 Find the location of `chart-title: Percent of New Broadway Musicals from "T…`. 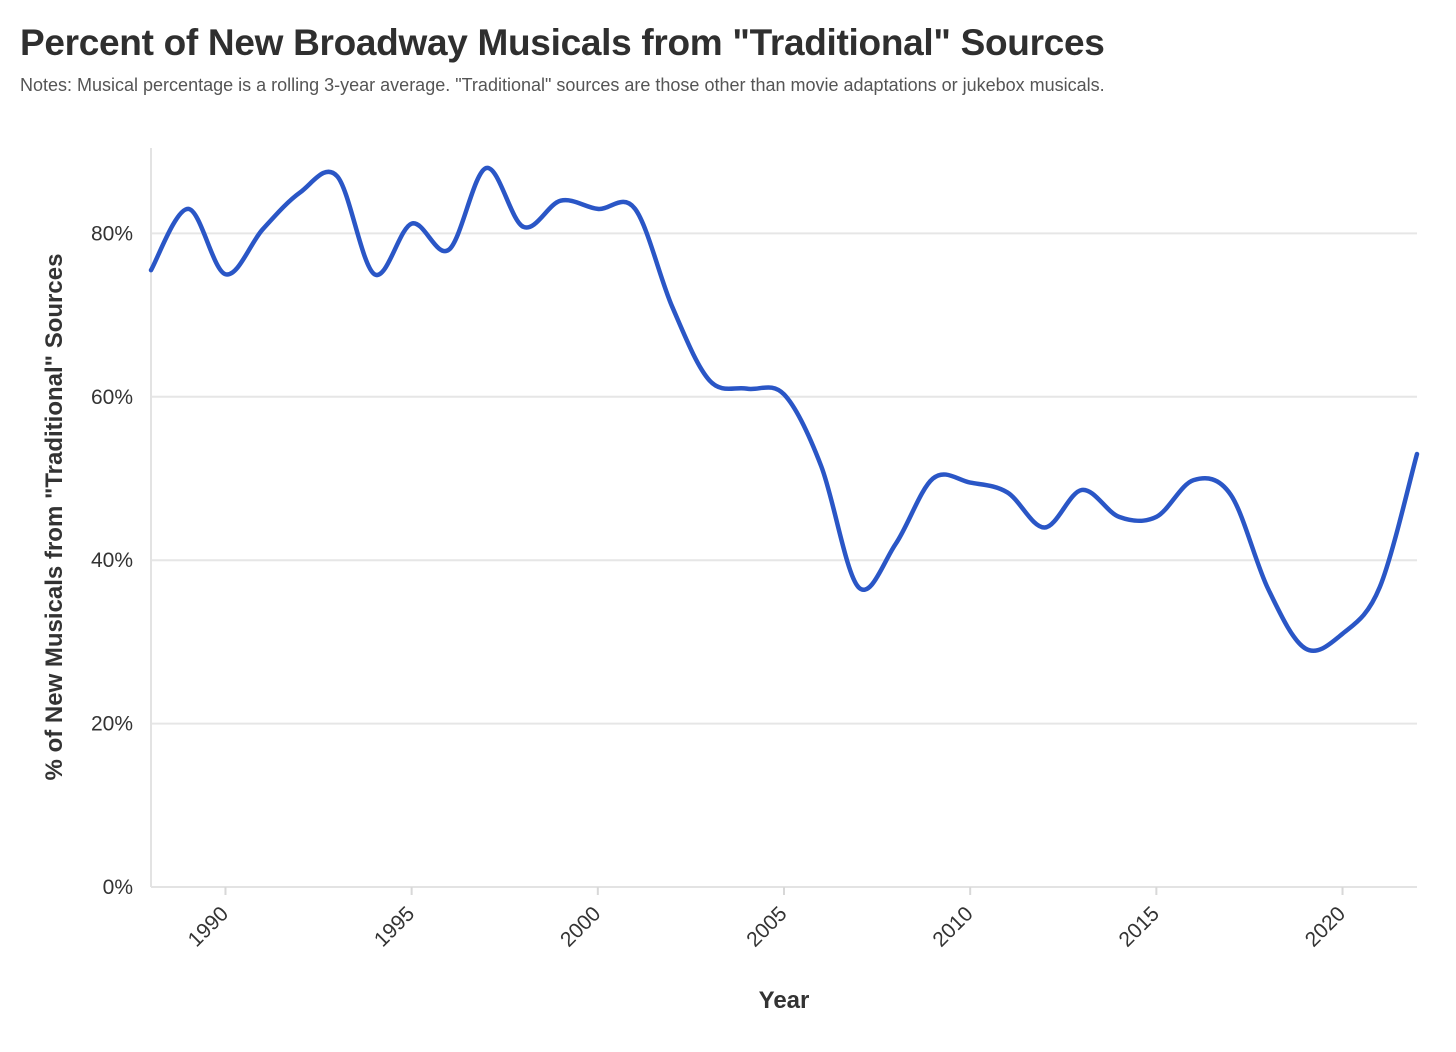

chart-title: Percent of New Broadway Musicals from "T… is located at coordinates (562, 42).